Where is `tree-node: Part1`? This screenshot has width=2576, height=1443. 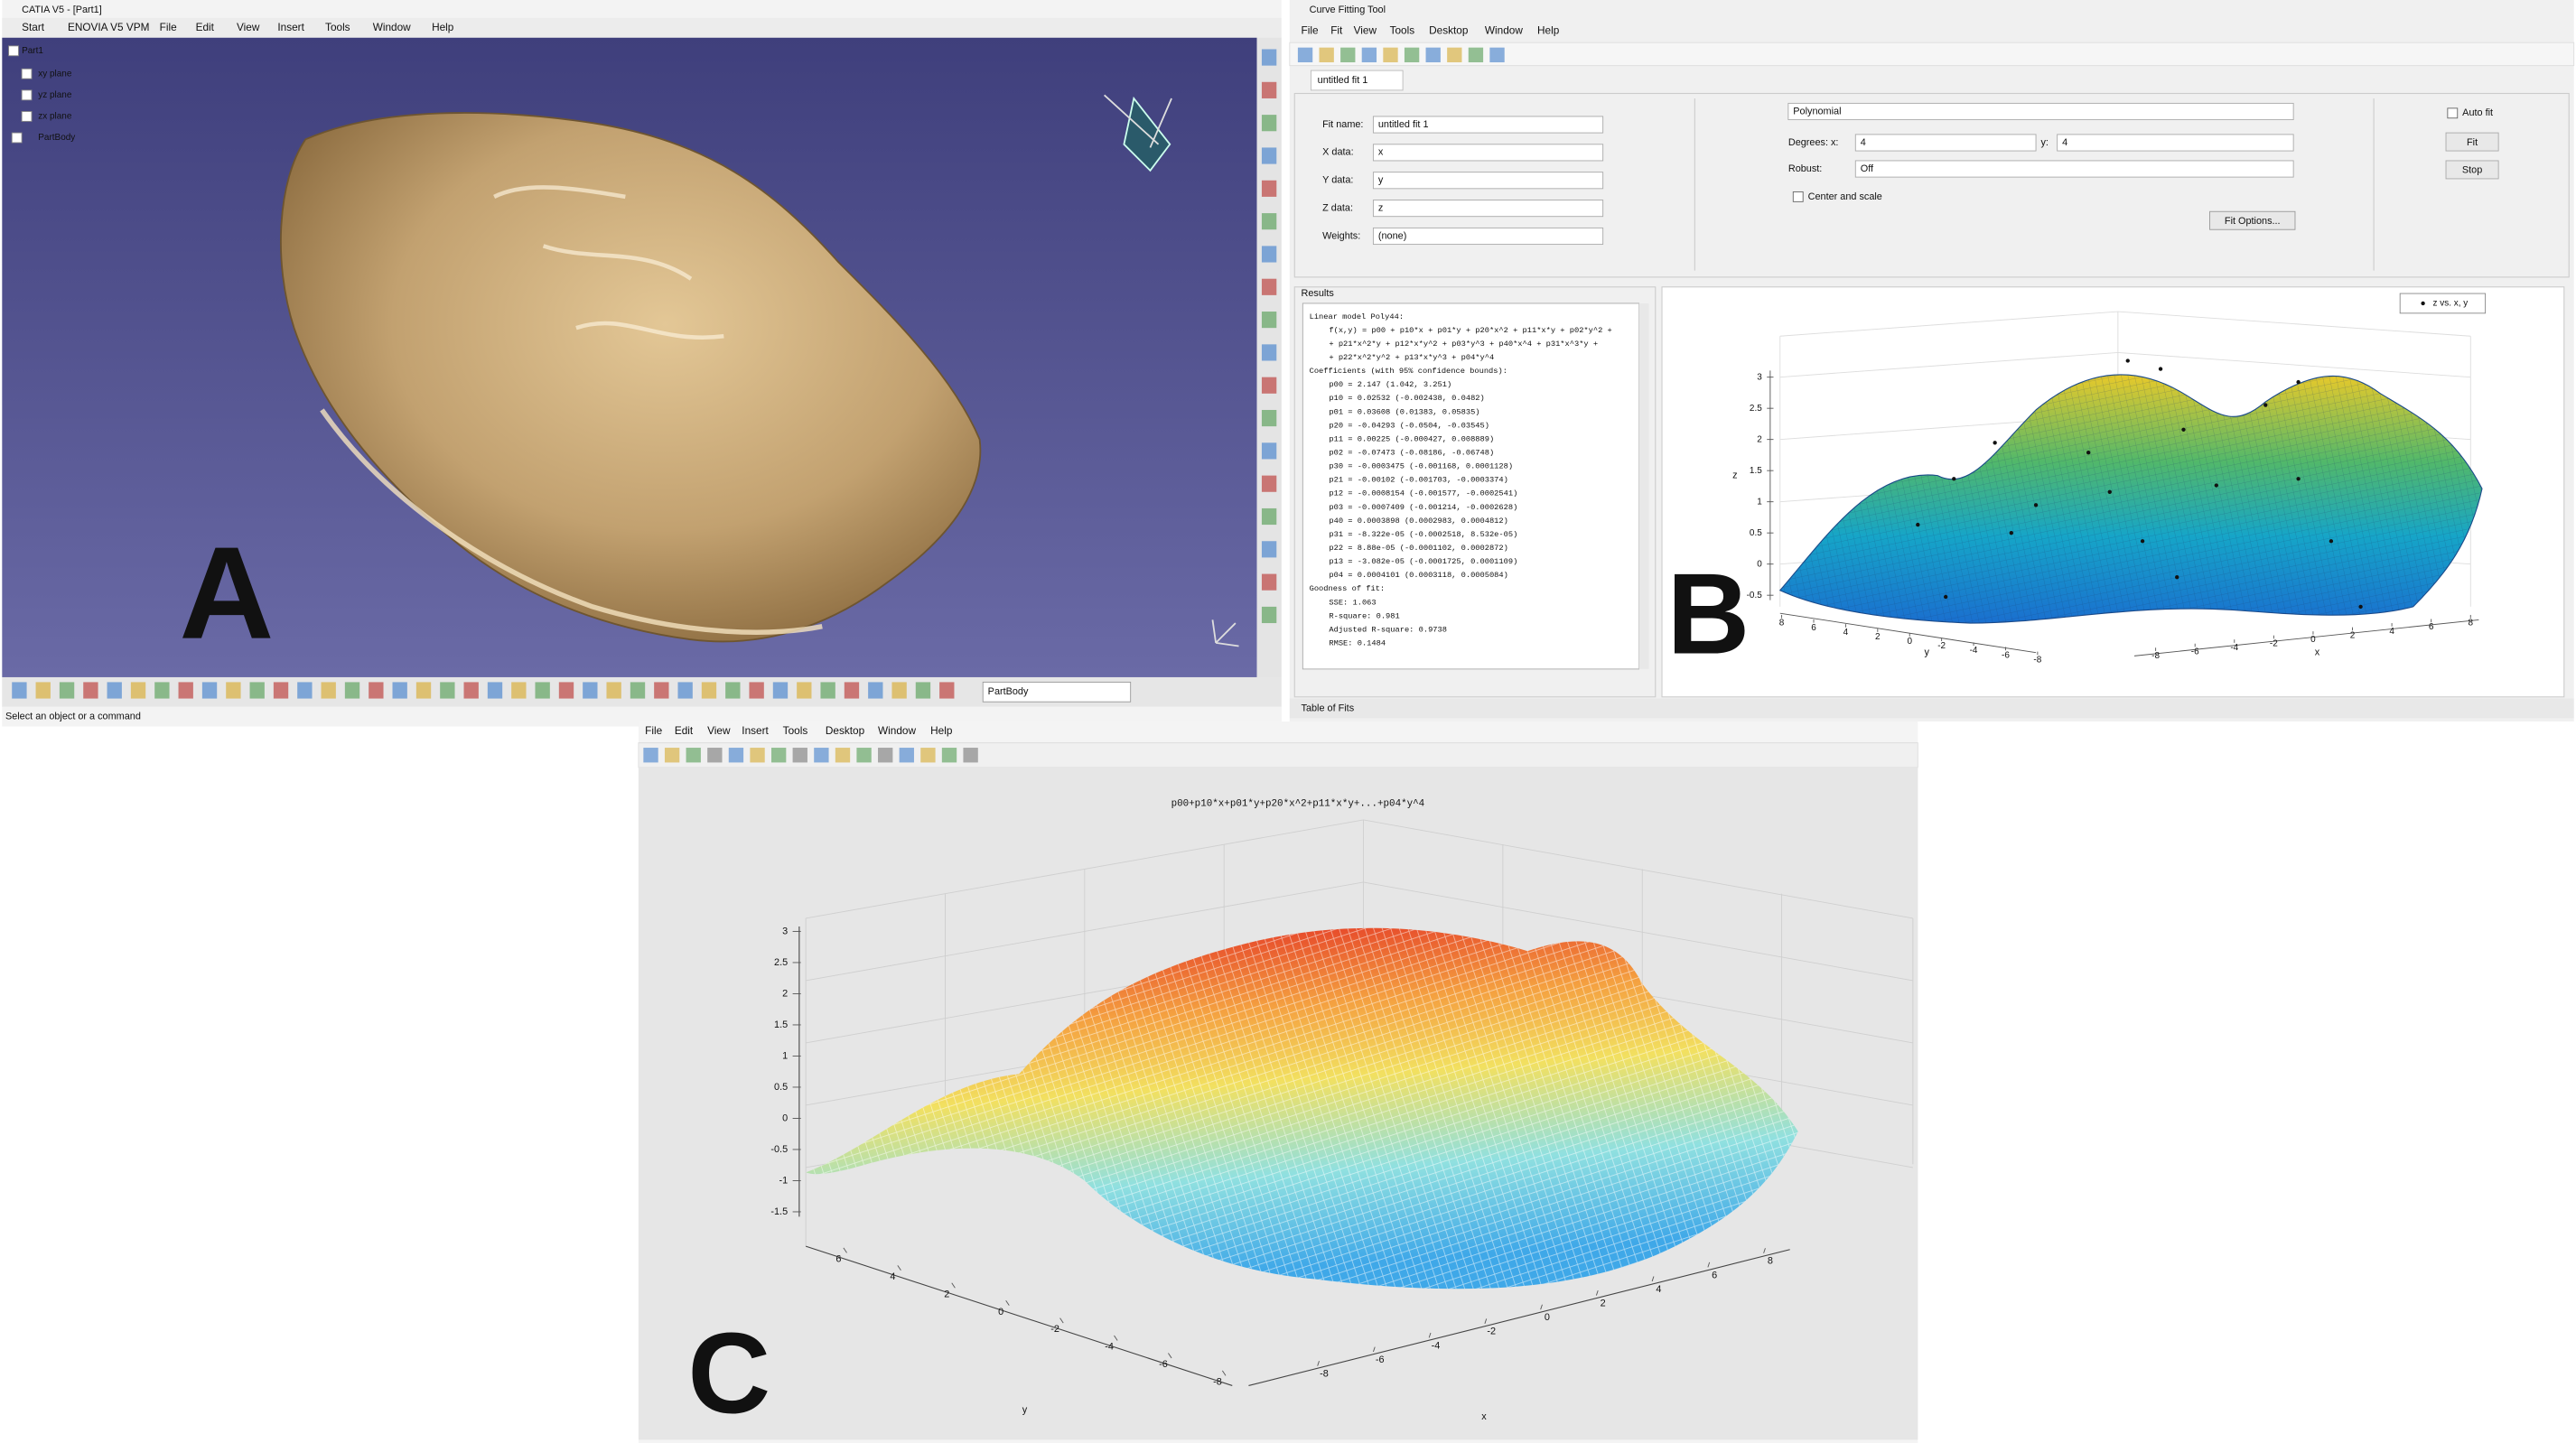 tree-node: Part1 is located at coordinates (32, 51).